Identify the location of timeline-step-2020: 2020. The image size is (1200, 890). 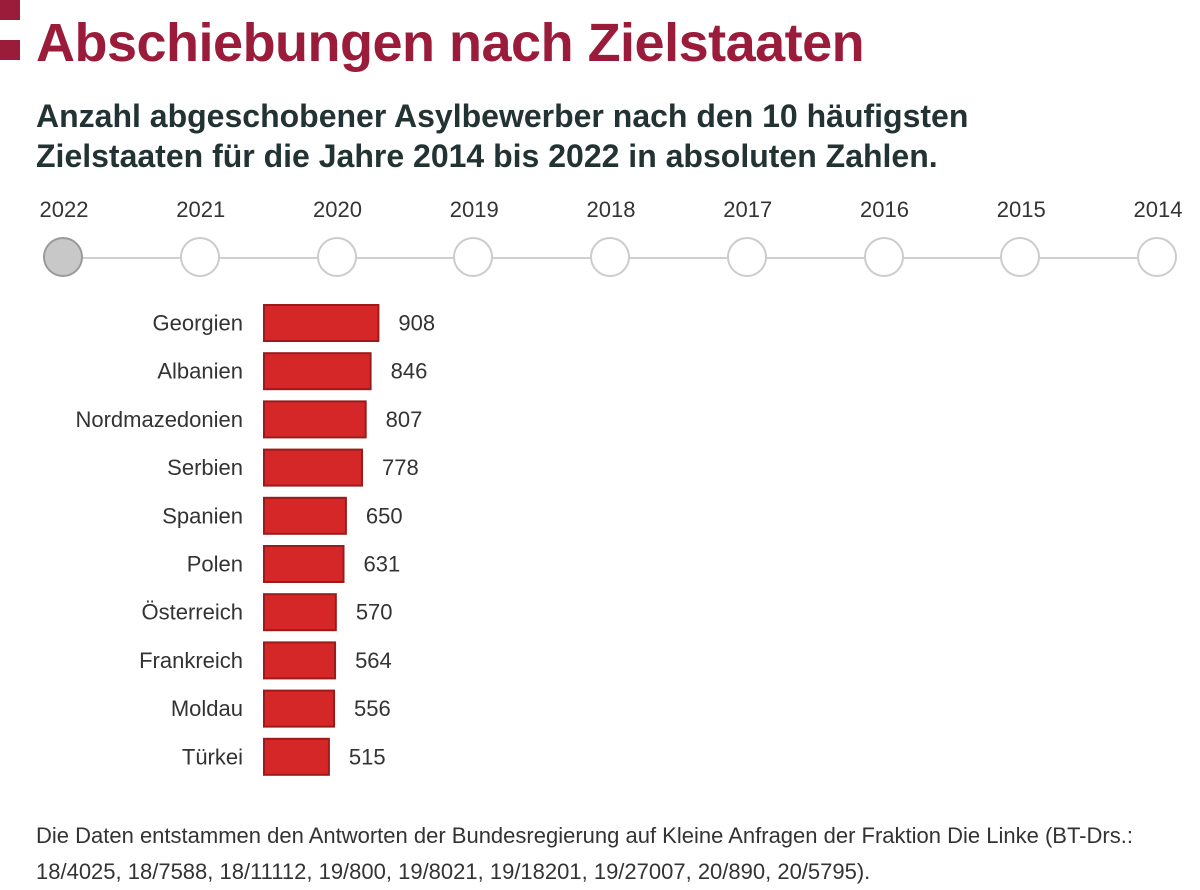
(338, 233).